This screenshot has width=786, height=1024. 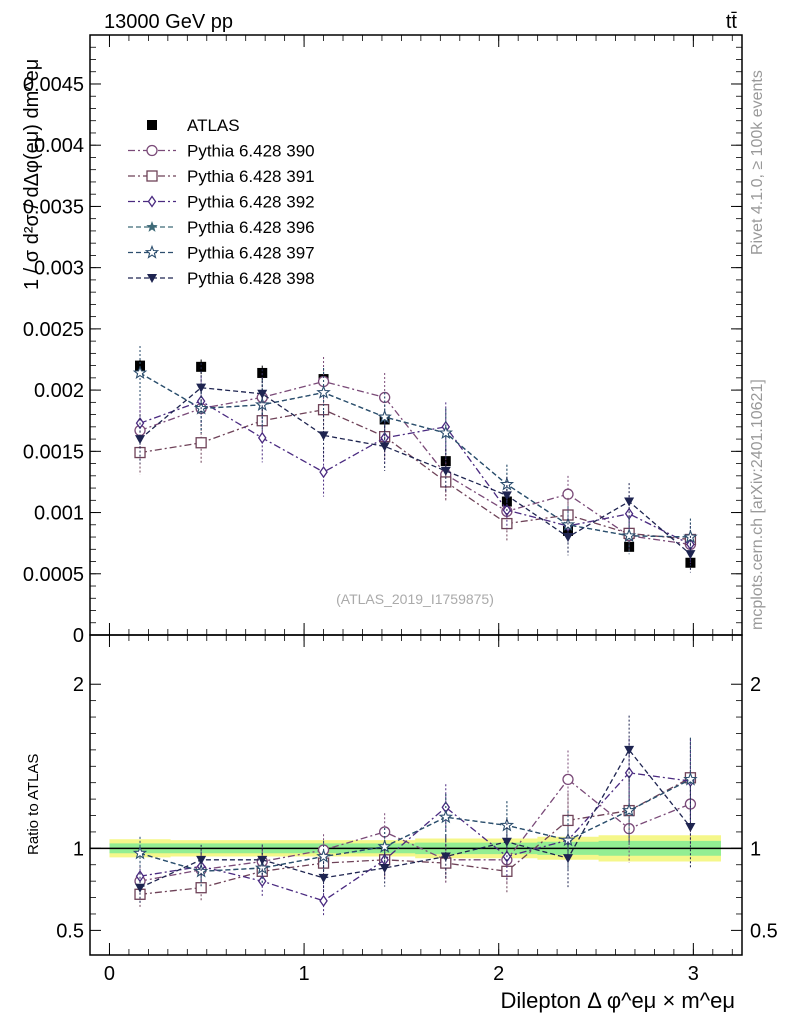 I want to click on legend-label: Pythia 6.428 390, so click(x=251, y=151).